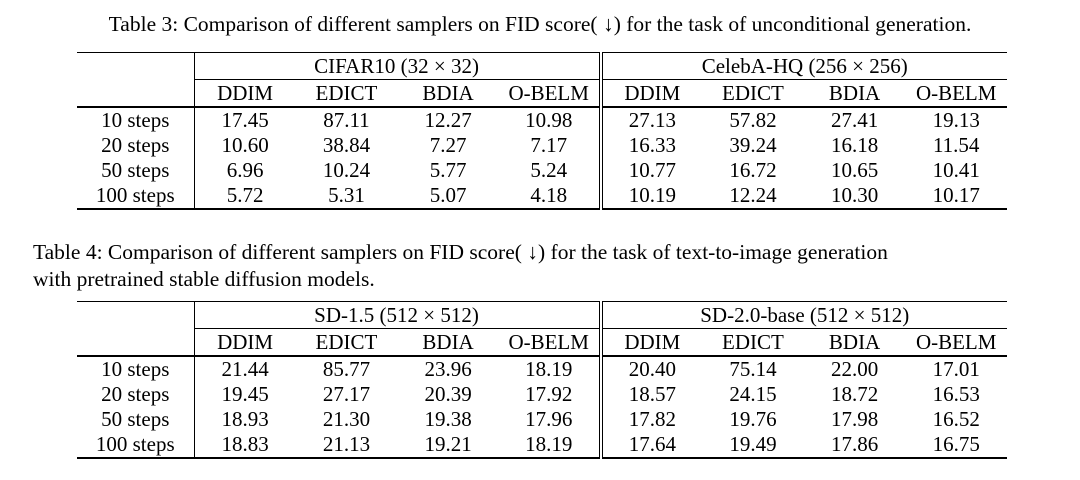 The height and width of the screenshot is (480, 1080). I want to click on fid-value: 16.72, so click(753, 170).